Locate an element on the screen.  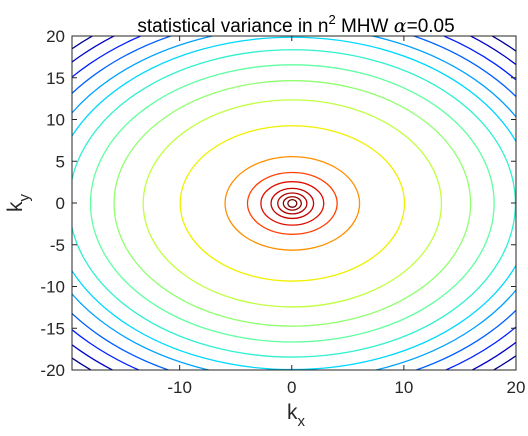
chart-title: statistical variance in n2 MHW α=0.05 is located at coordinates (295, 24).